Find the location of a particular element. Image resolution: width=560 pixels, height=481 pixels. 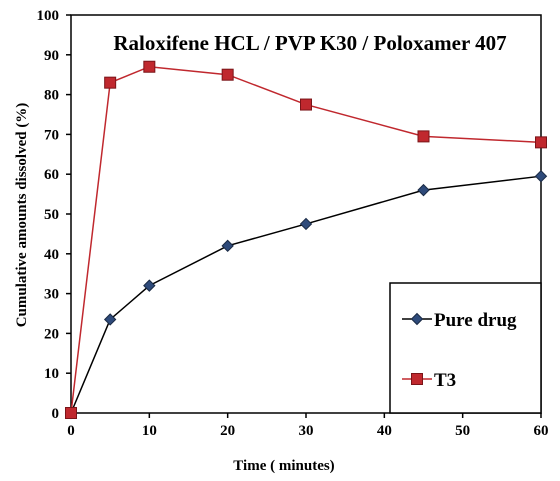

x-axis-ticks: 0 10 20 30 40 50 60 is located at coordinates (308, 426).